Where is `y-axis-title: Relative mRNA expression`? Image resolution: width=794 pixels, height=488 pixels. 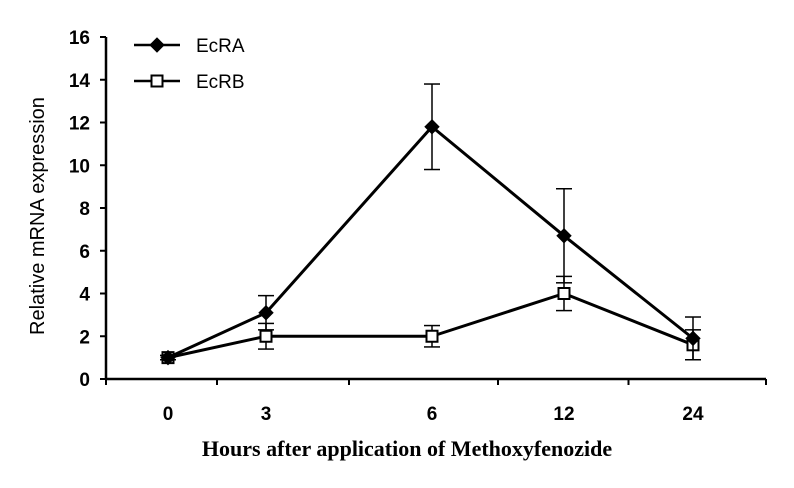 y-axis-title: Relative mRNA expression is located at coordinates (38, 216).